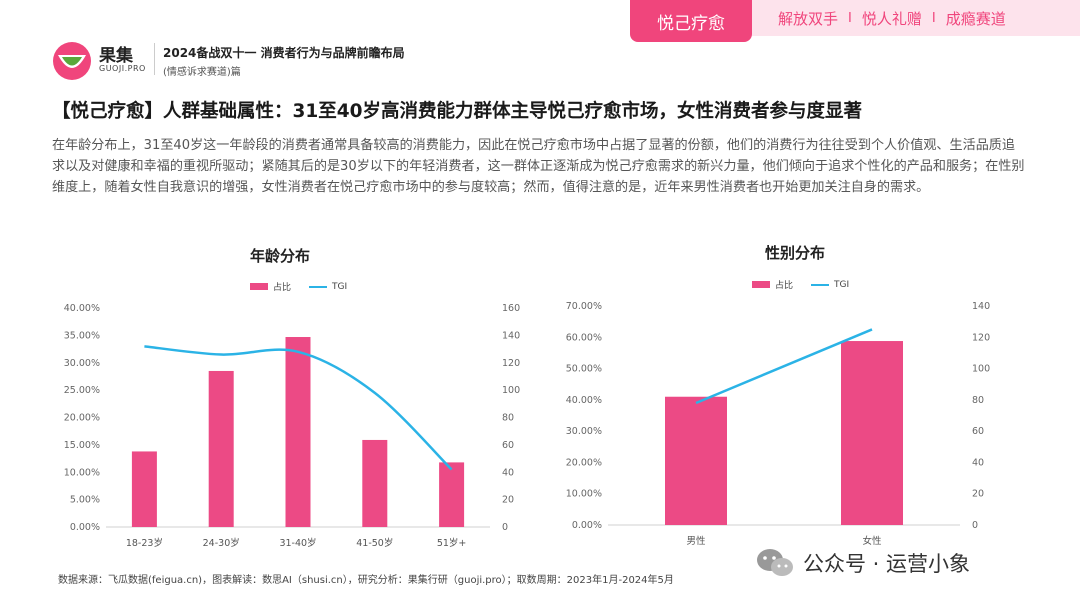 This screenshot has width=1080, height=608. Describe the element at coordinates (775, 562) in the screenshot. I see `wechat-icon` at that location.